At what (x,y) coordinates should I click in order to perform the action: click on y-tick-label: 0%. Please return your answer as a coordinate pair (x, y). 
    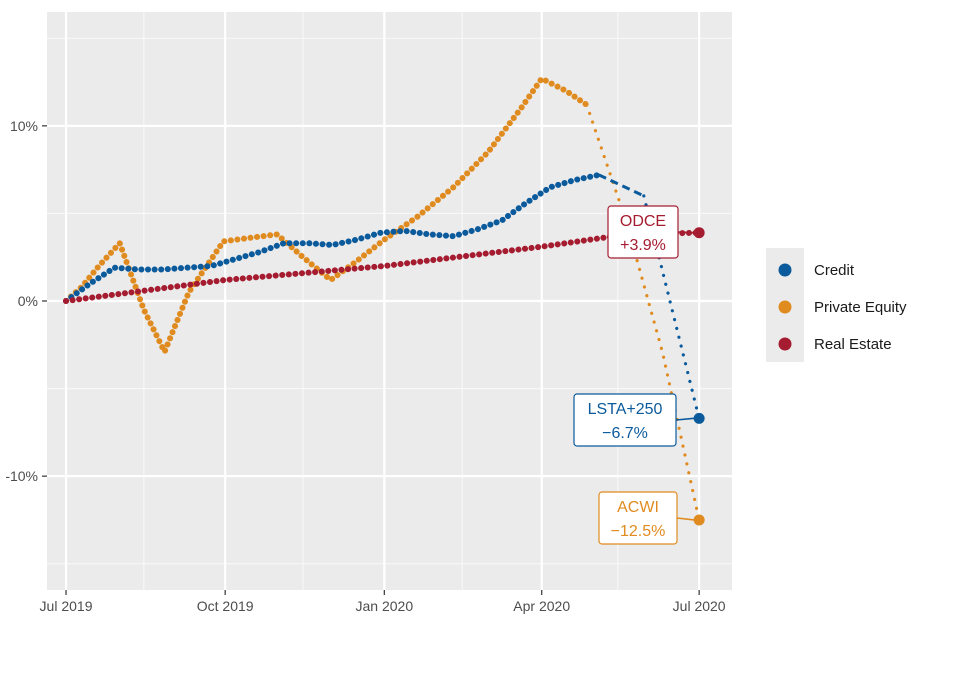
    Looking at the image, I should click on (28, 301).